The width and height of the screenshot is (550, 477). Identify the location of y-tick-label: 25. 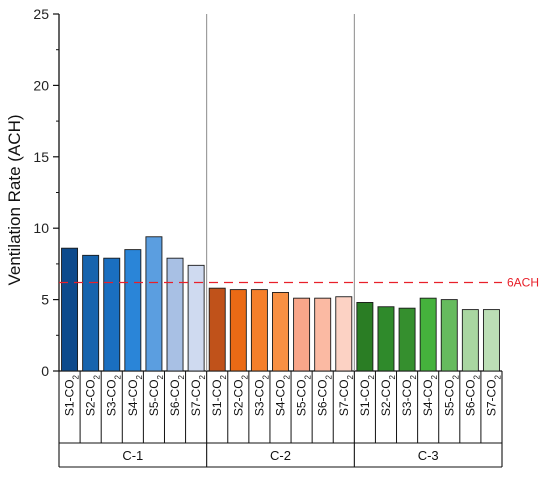
(41, 14).